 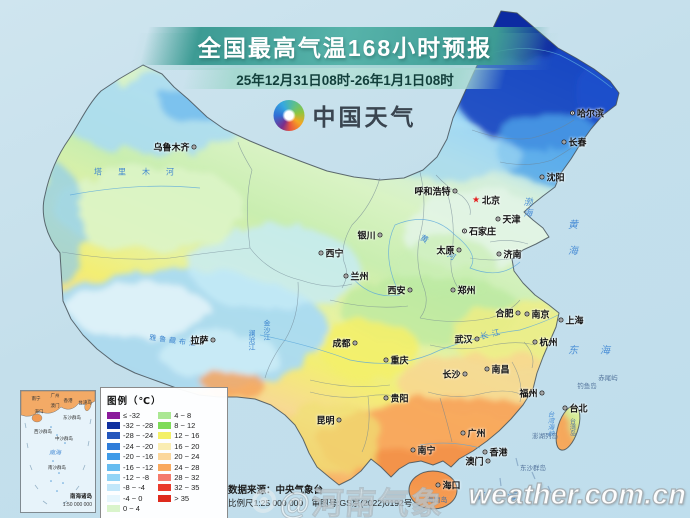 What do you see at coordinates (130, 415) in the screenshot?
I see `legend-item: ≤ -32` at bounding box center [130, 415].